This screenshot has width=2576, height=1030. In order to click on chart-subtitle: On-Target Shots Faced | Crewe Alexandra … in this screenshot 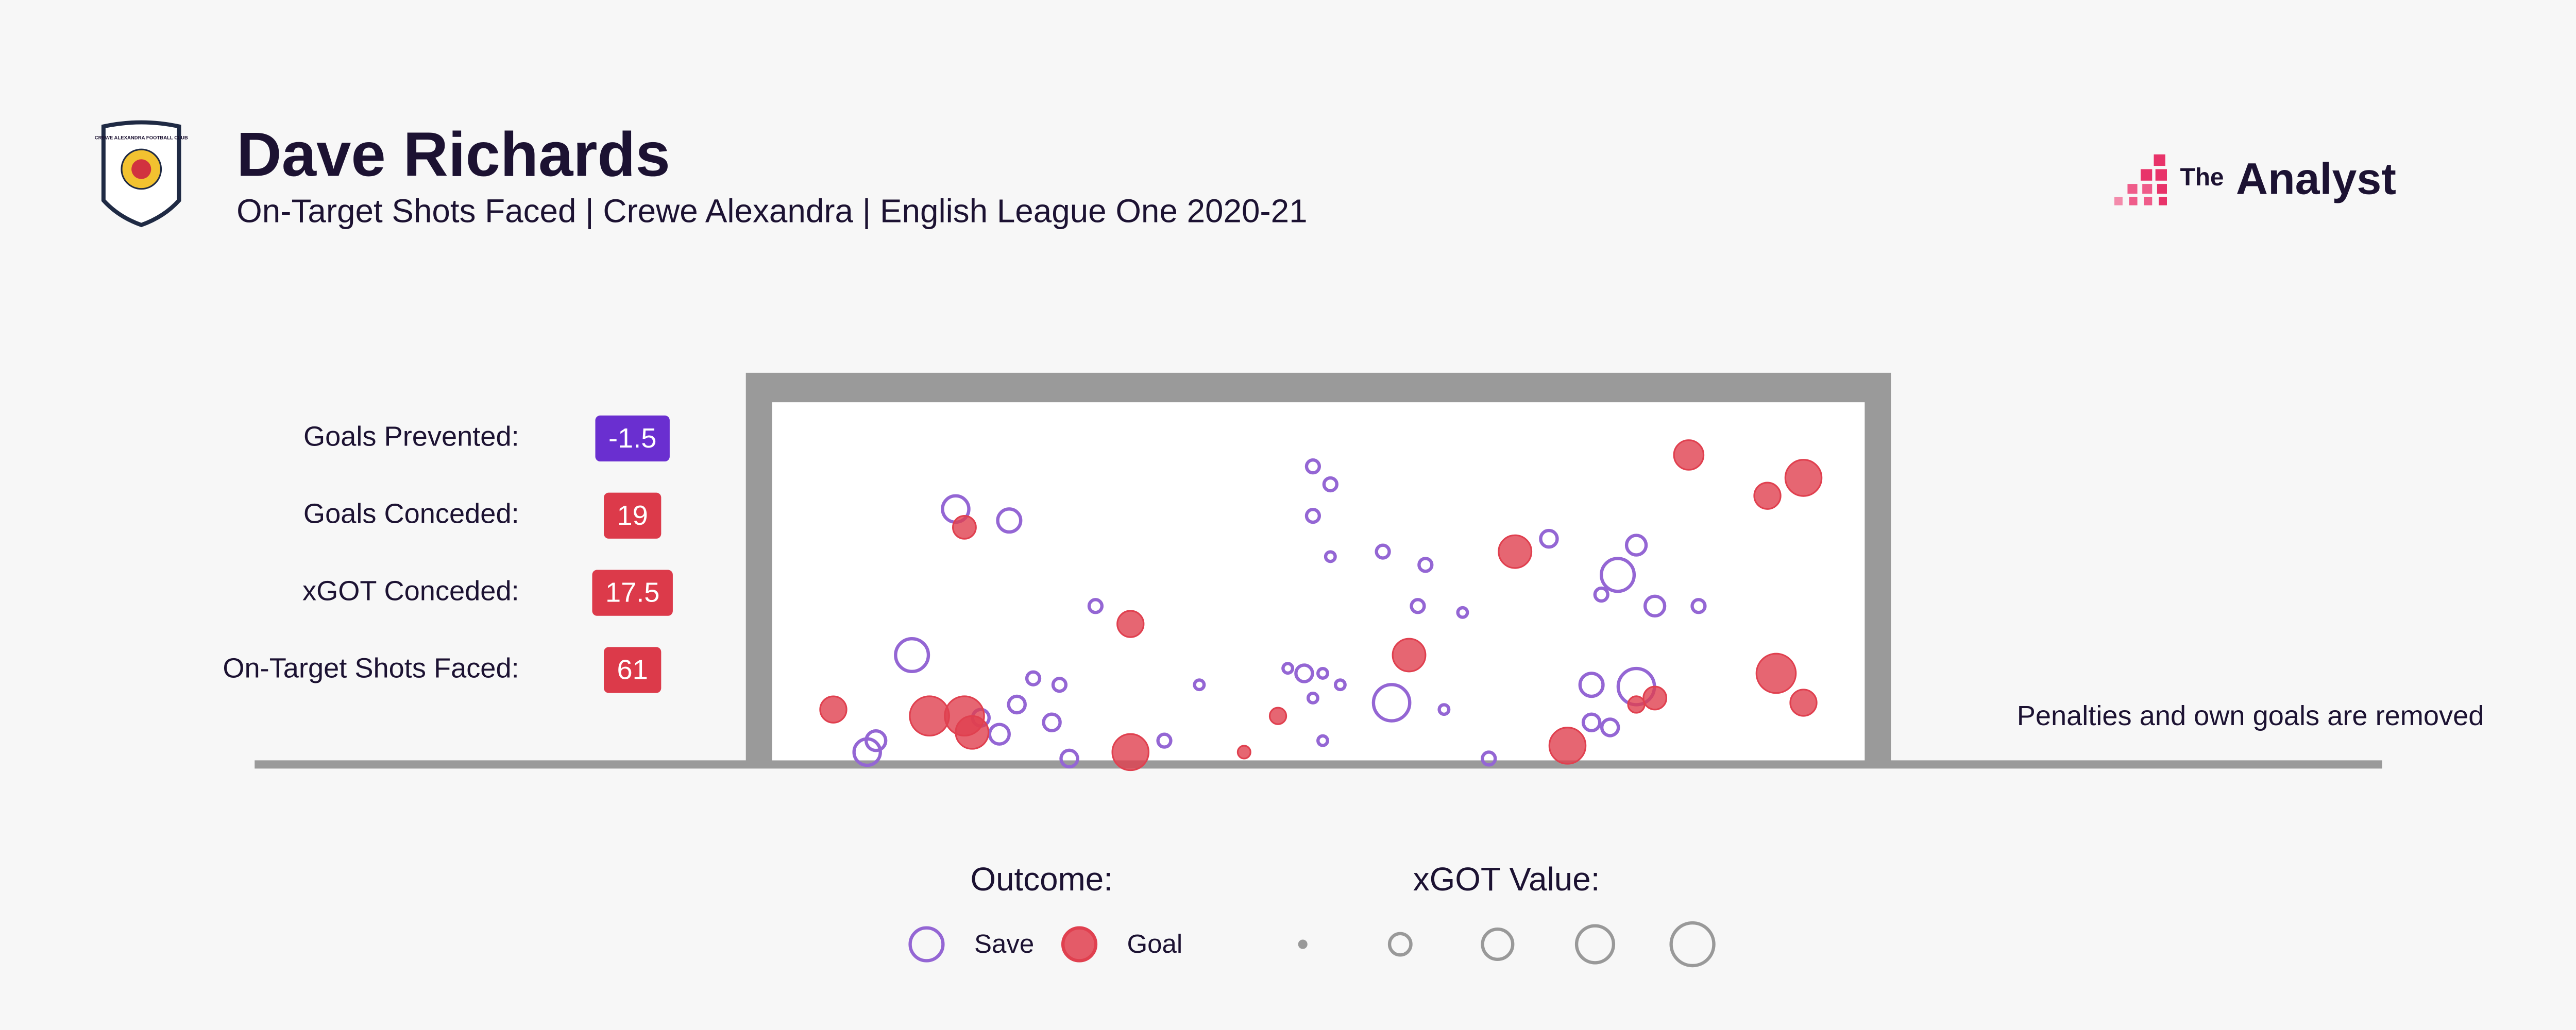, I will do `click(771, 210)`.